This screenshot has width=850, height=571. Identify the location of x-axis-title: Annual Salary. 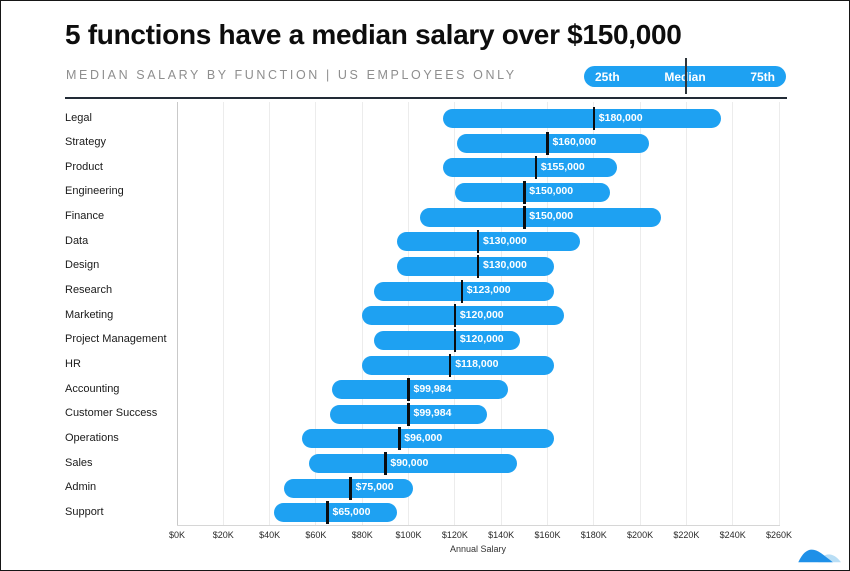
(478, 549).